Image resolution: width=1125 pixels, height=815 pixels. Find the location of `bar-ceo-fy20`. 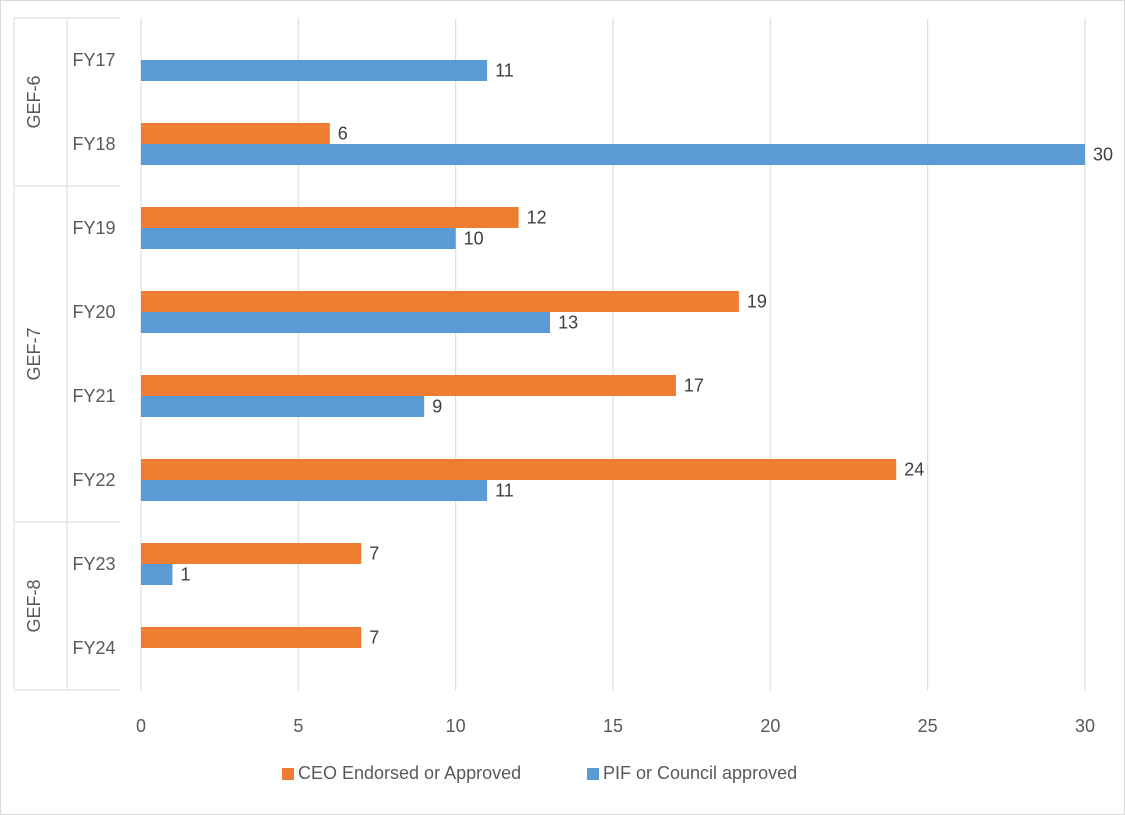

bar-ceo-fy20 is located at coordinates (440, 301).